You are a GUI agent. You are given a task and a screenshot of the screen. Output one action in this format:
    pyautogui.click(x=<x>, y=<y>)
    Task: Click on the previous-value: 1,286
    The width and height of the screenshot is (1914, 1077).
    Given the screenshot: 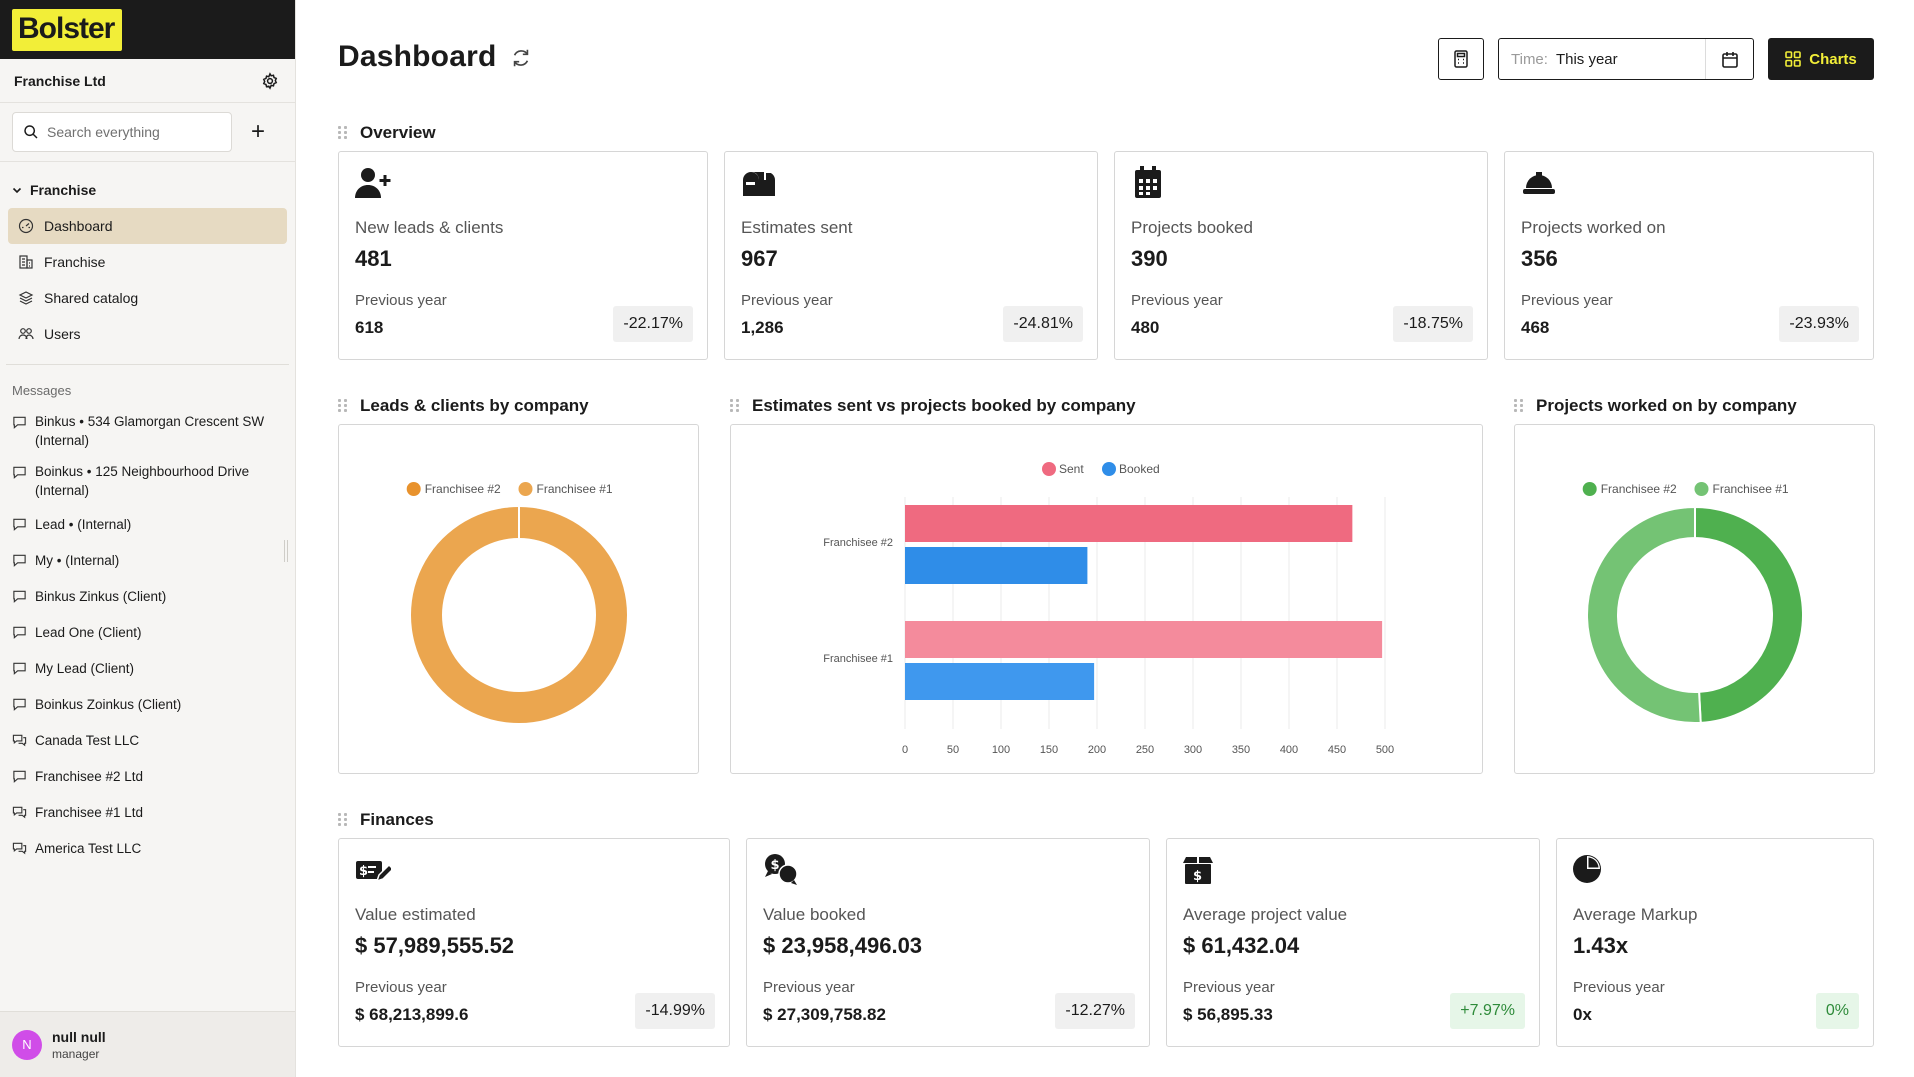 What is the action you would take?
    pyautogui.click(x=762, y=327)
    